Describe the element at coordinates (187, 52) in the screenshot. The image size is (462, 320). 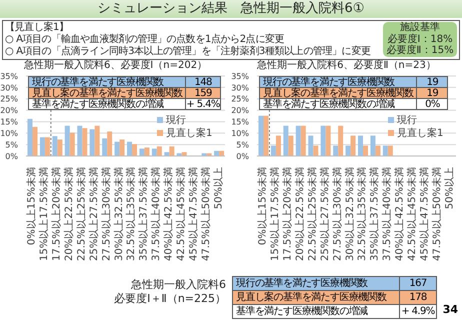
I see `text: ○ A項目の「点滴ライン同時3本以上の管理」を「注射薬剤3種類以上の管理」に変更` at that location.